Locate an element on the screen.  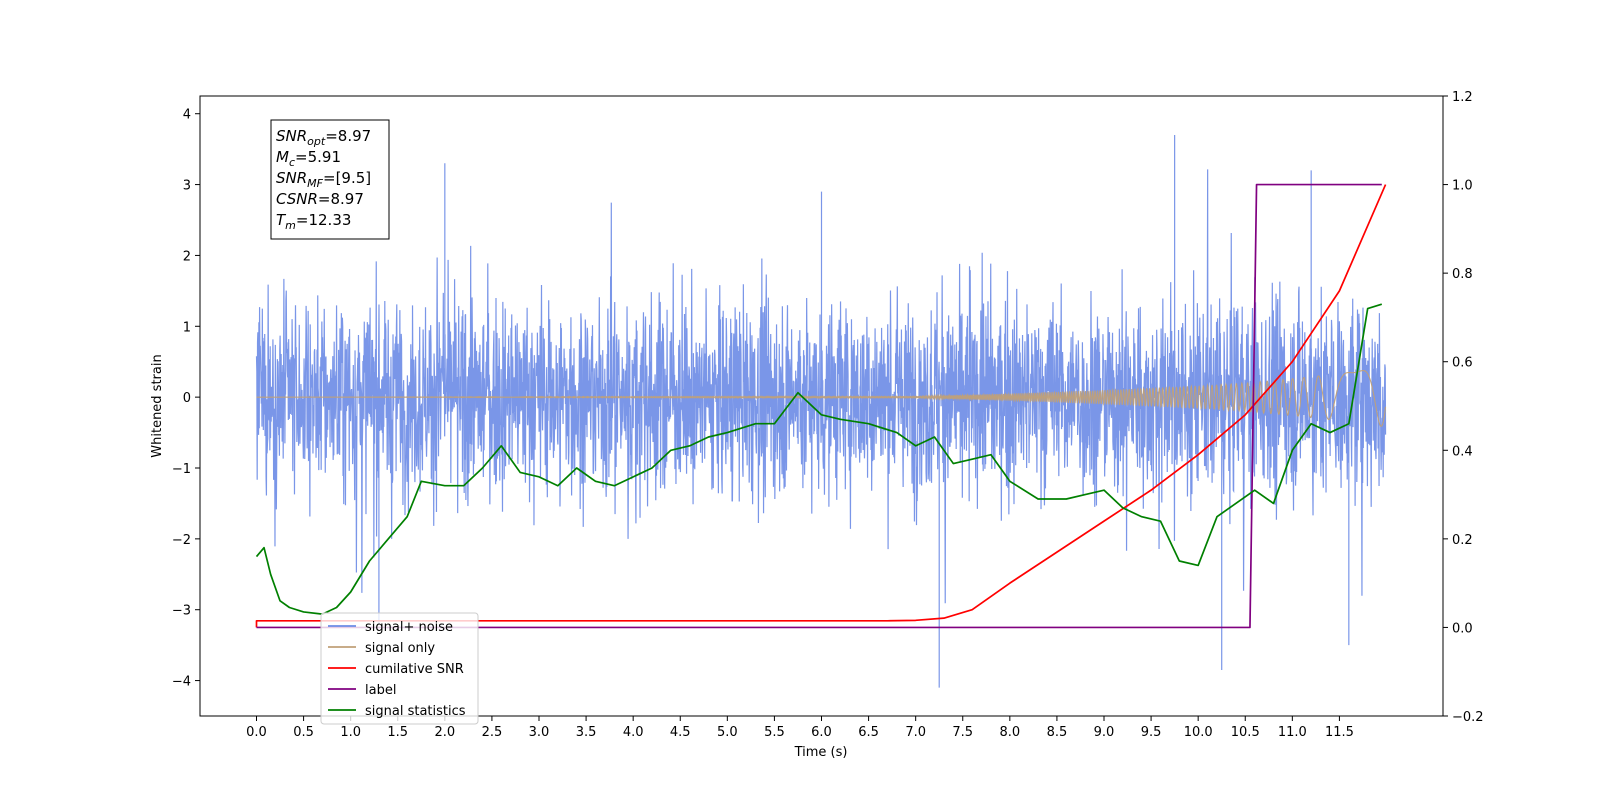
legend-entry: label is located at coordinates (380, 690).